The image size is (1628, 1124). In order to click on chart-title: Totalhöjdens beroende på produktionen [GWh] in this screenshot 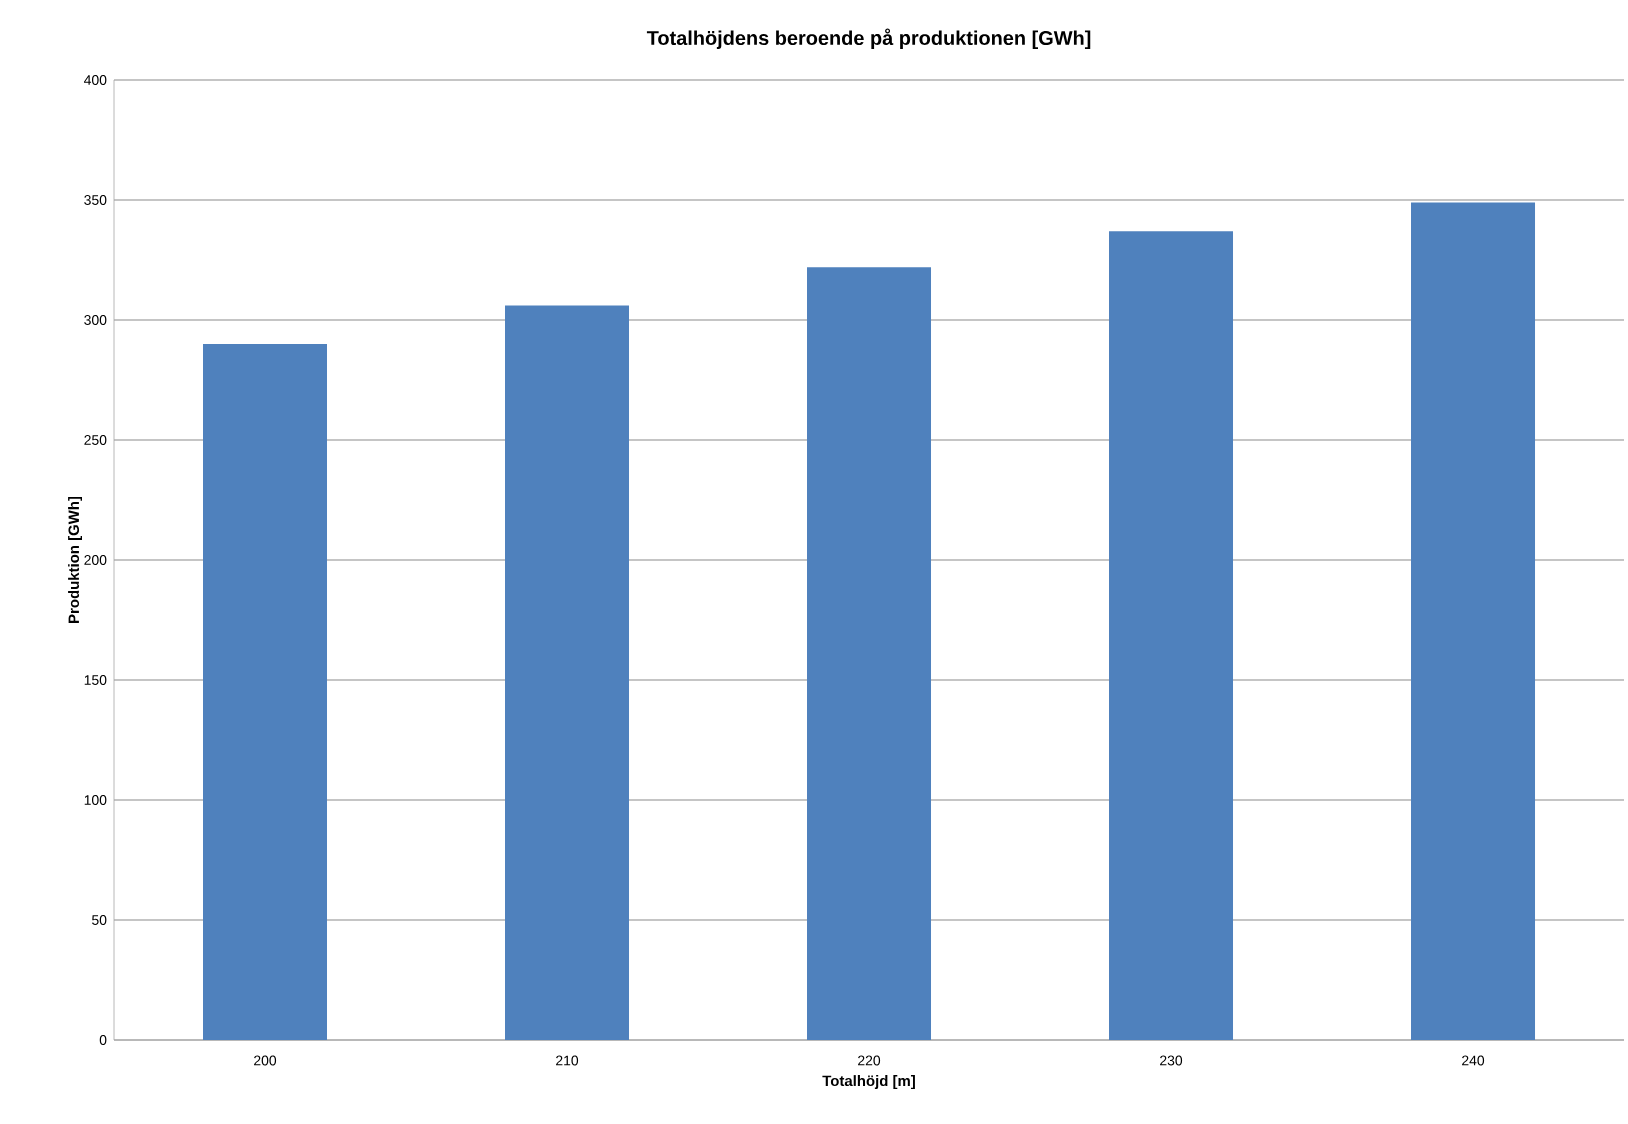, I will do `click(868, 38)`.